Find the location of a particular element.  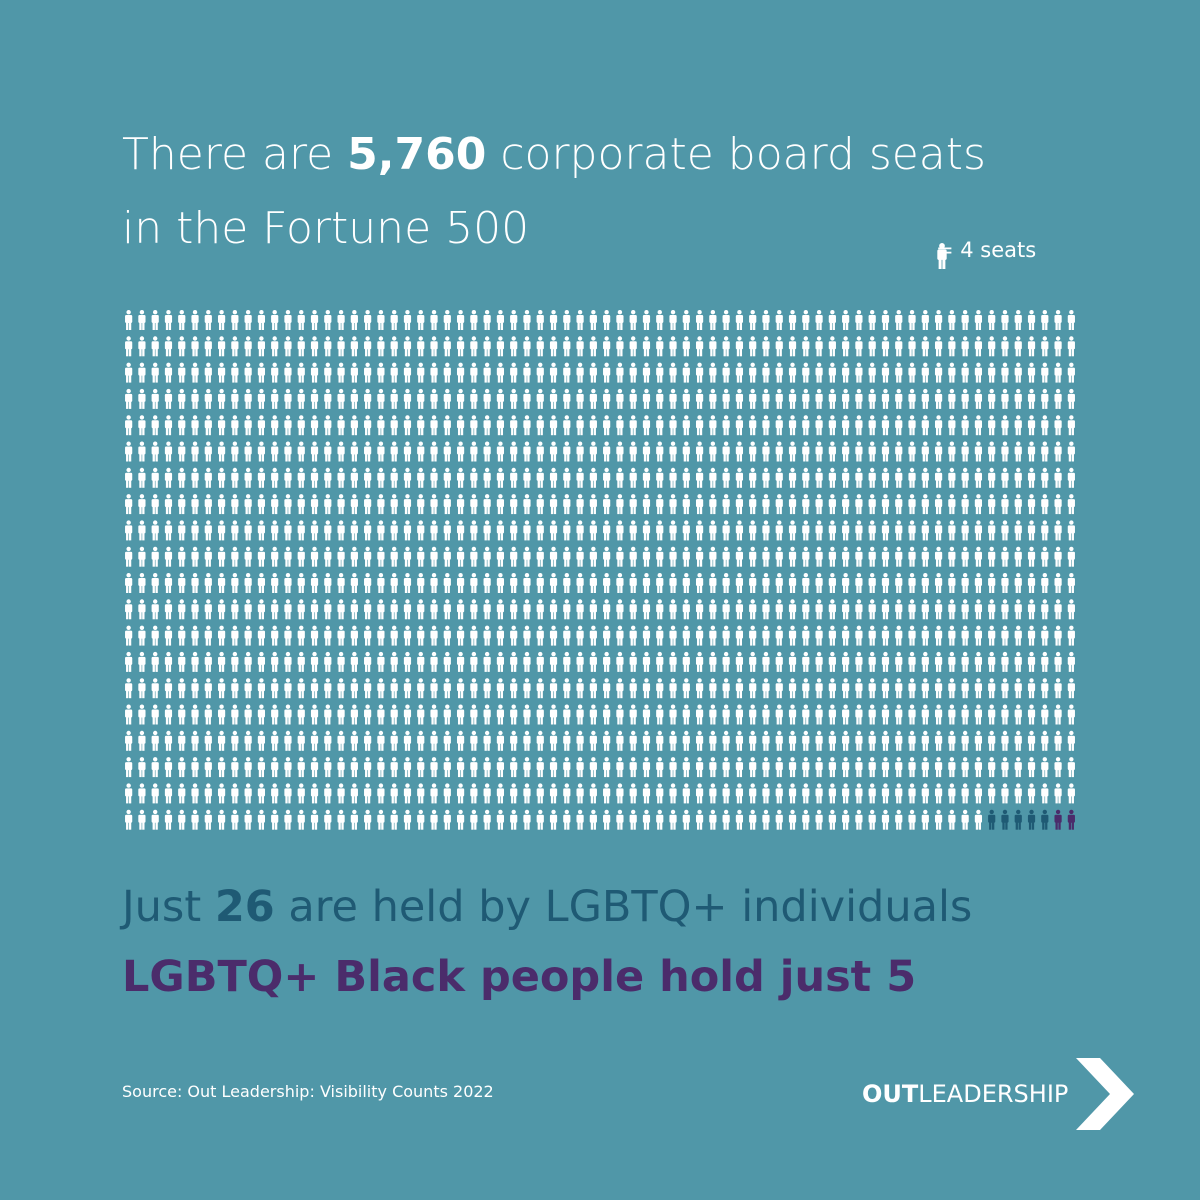

title-number: 5,760 is located at coordinates (417, 154).